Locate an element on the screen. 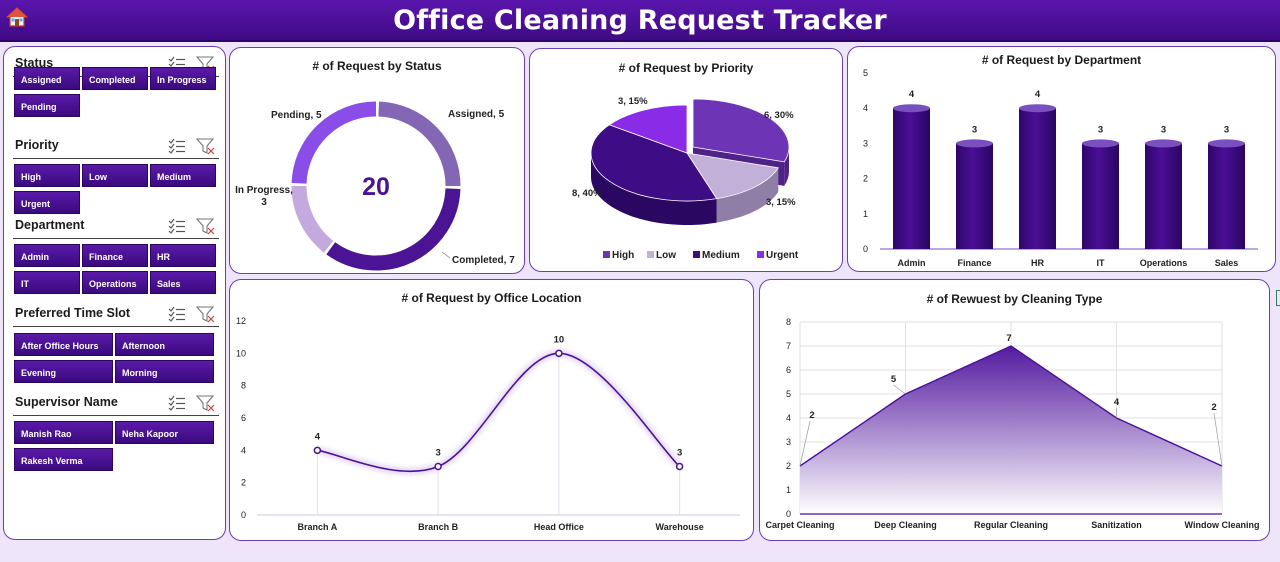  x-tick-label: HR is located at coordinates (1037, 263).